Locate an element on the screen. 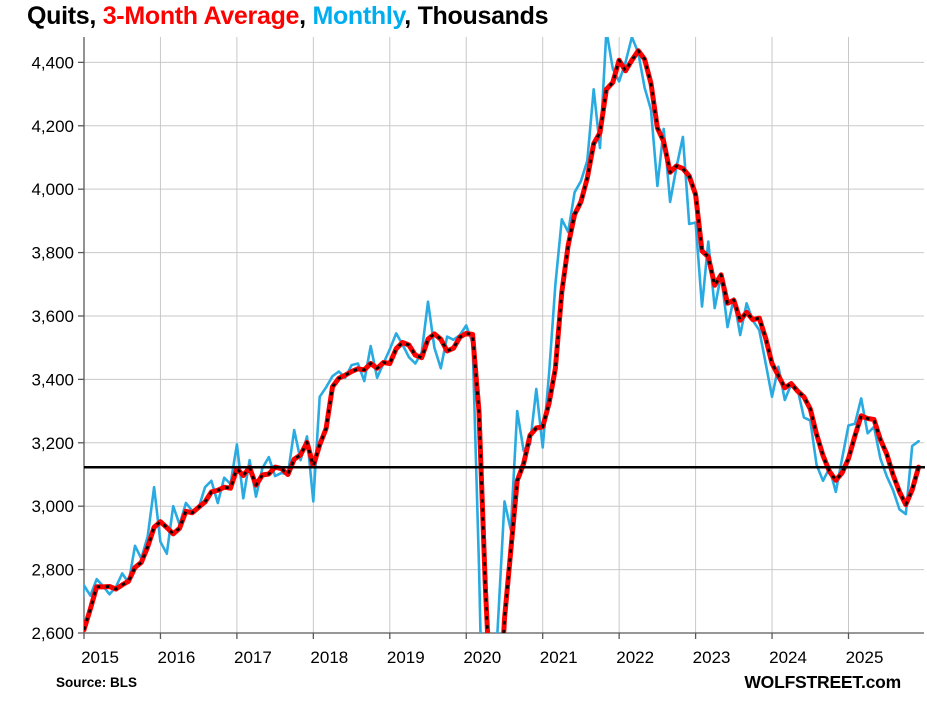 This screenshot has width=927, height=709. x-tick-label: 2019 is located at coordinates (406, 657).